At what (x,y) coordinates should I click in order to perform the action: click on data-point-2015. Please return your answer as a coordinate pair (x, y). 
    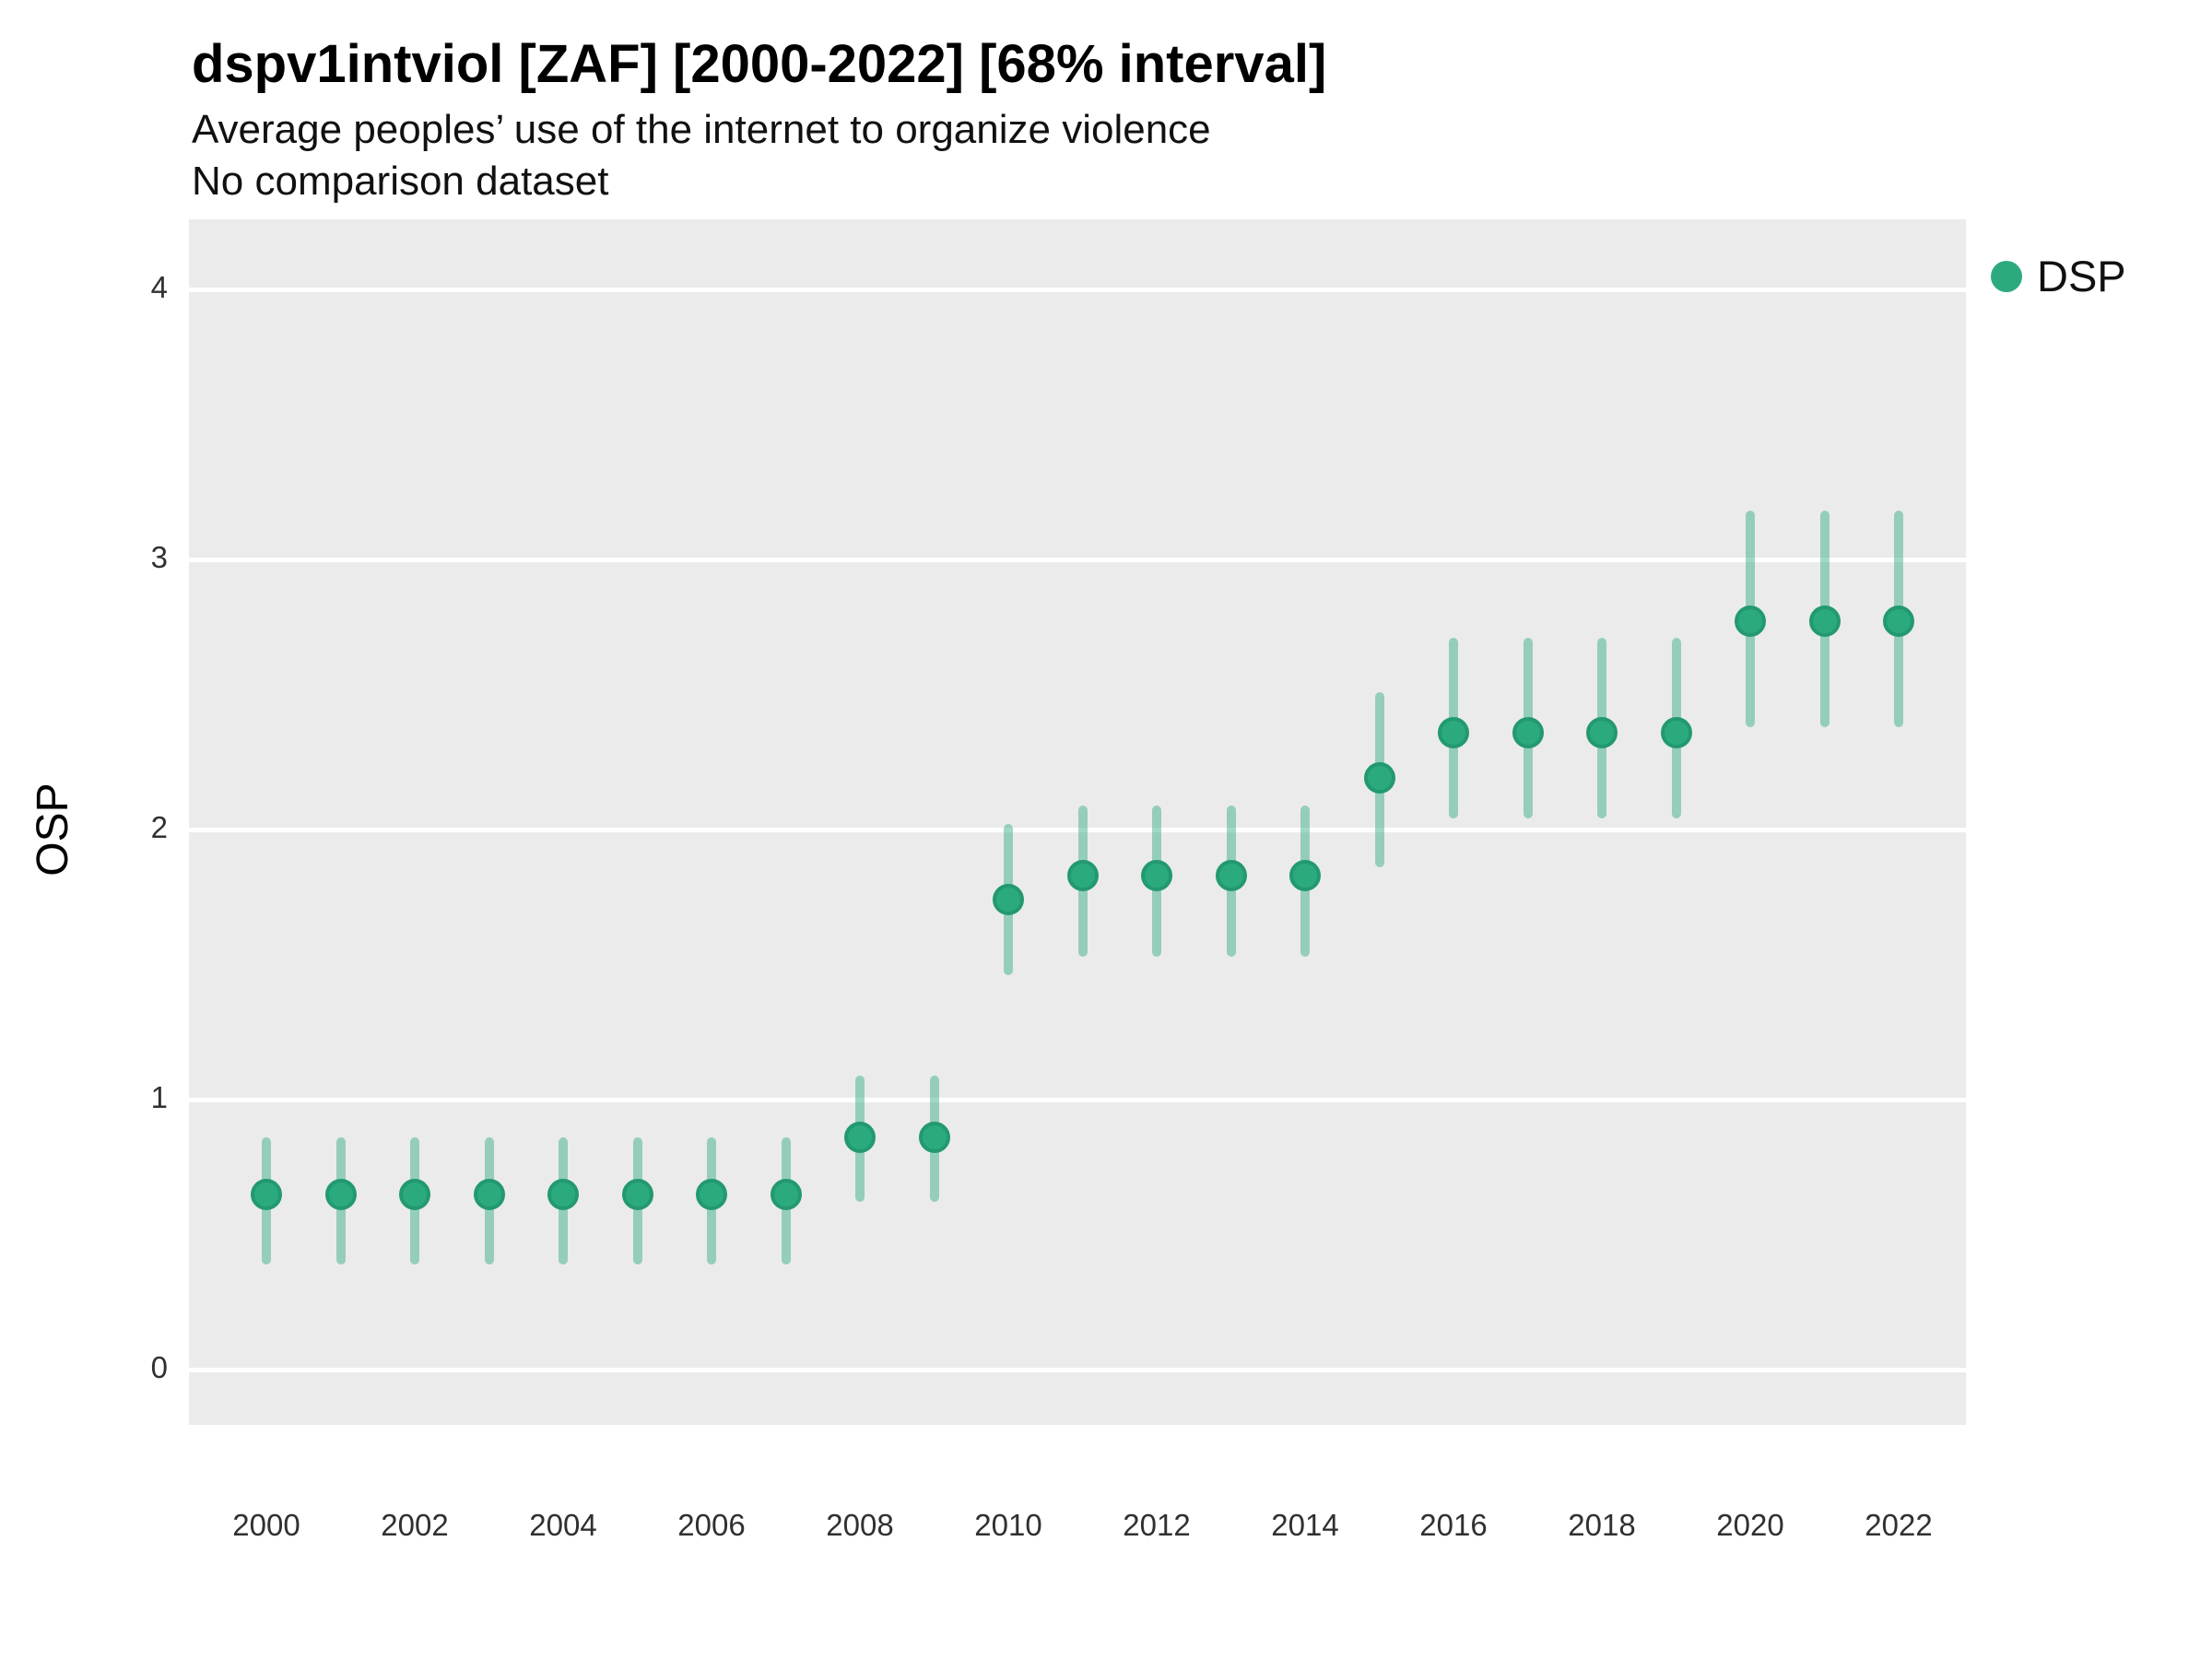
    Looking at the image, I should click on (1379, 778).